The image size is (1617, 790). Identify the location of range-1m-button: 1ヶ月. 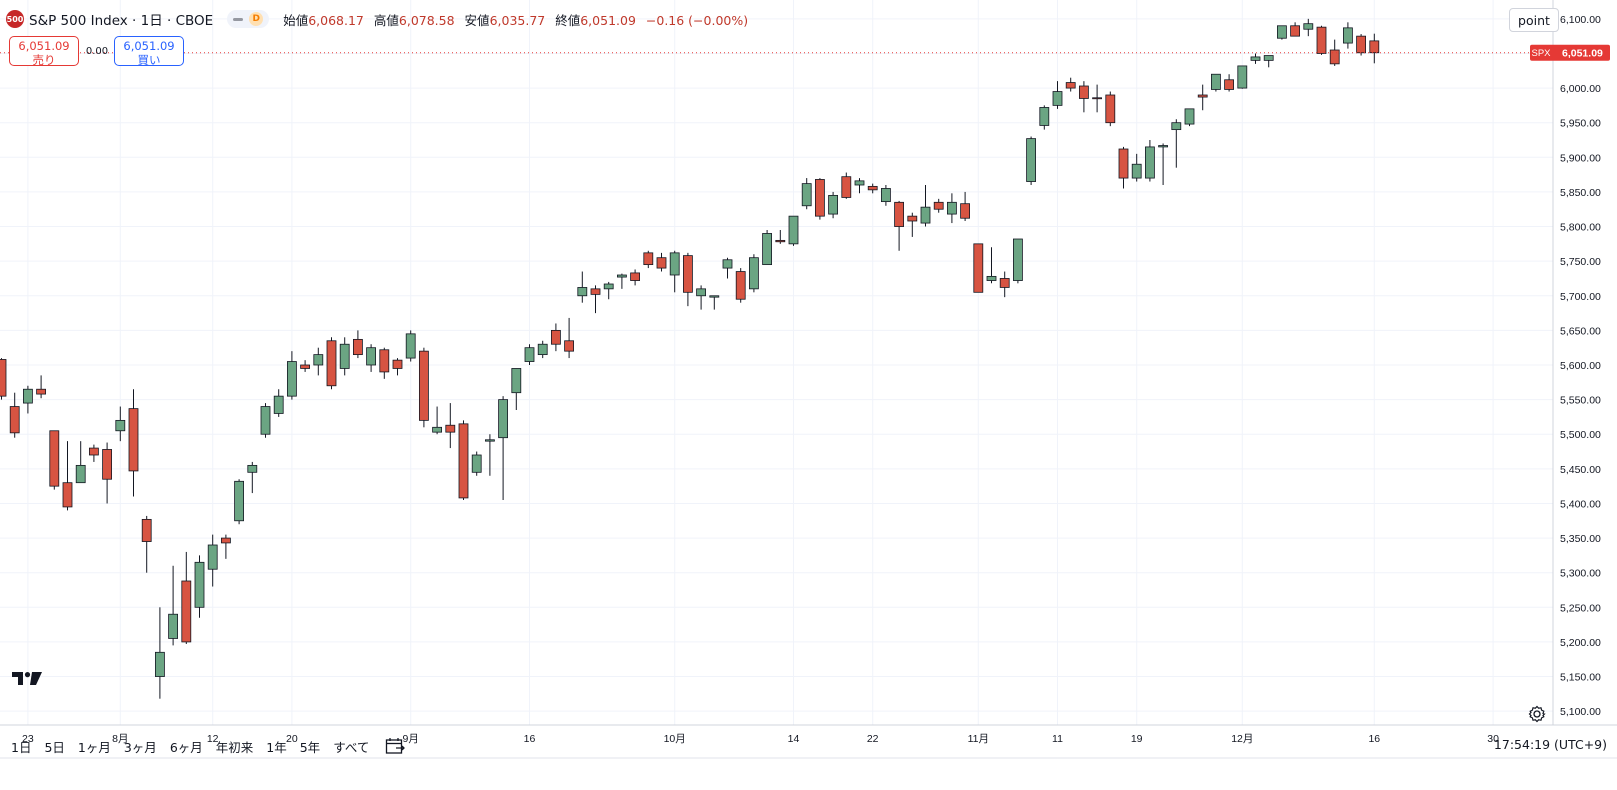
(94, 747).